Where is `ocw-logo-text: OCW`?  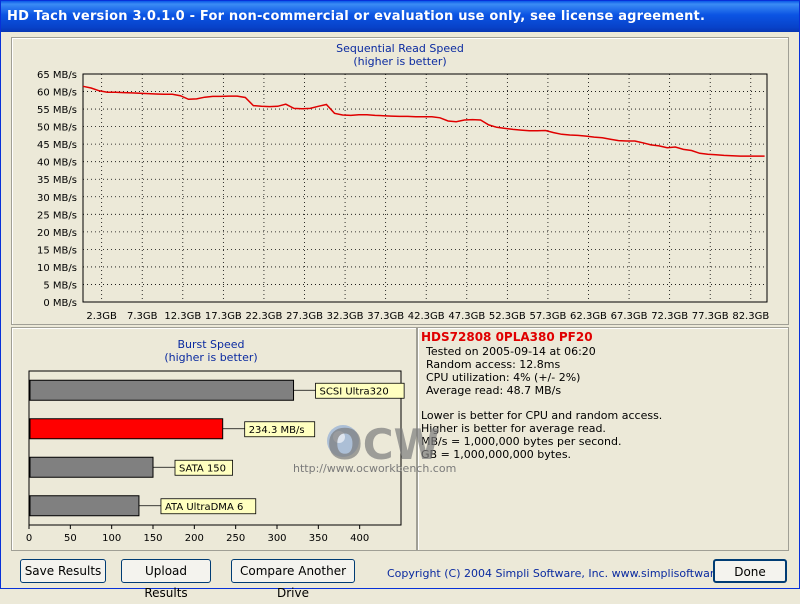 ocw-logo-text: OCW is located at coordinates (383, 444).